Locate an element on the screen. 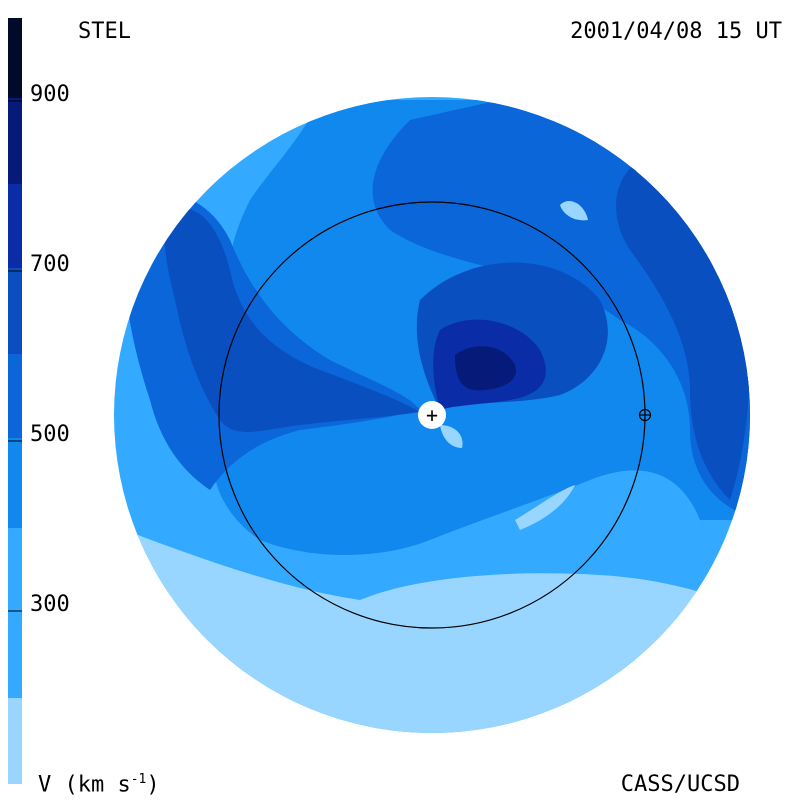 The image size is (800, 800). units-label-close: ) is located at coordinates (153, 785).